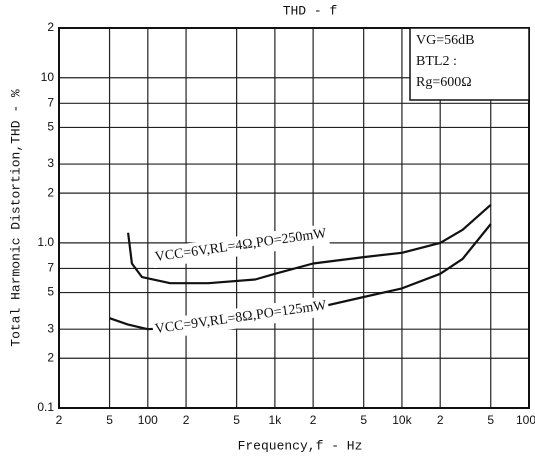 Image resolution: width=535 pixels, height=463 pixels. Describe the element at coordinates (310, 10) in the screenshot. I see `chart-title: THD - f` at that location.